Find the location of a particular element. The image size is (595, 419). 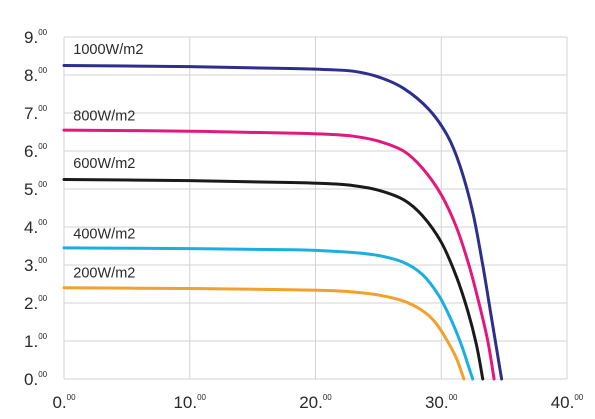

y-tick-label: 9.00 is located at coordinates (36, 37).